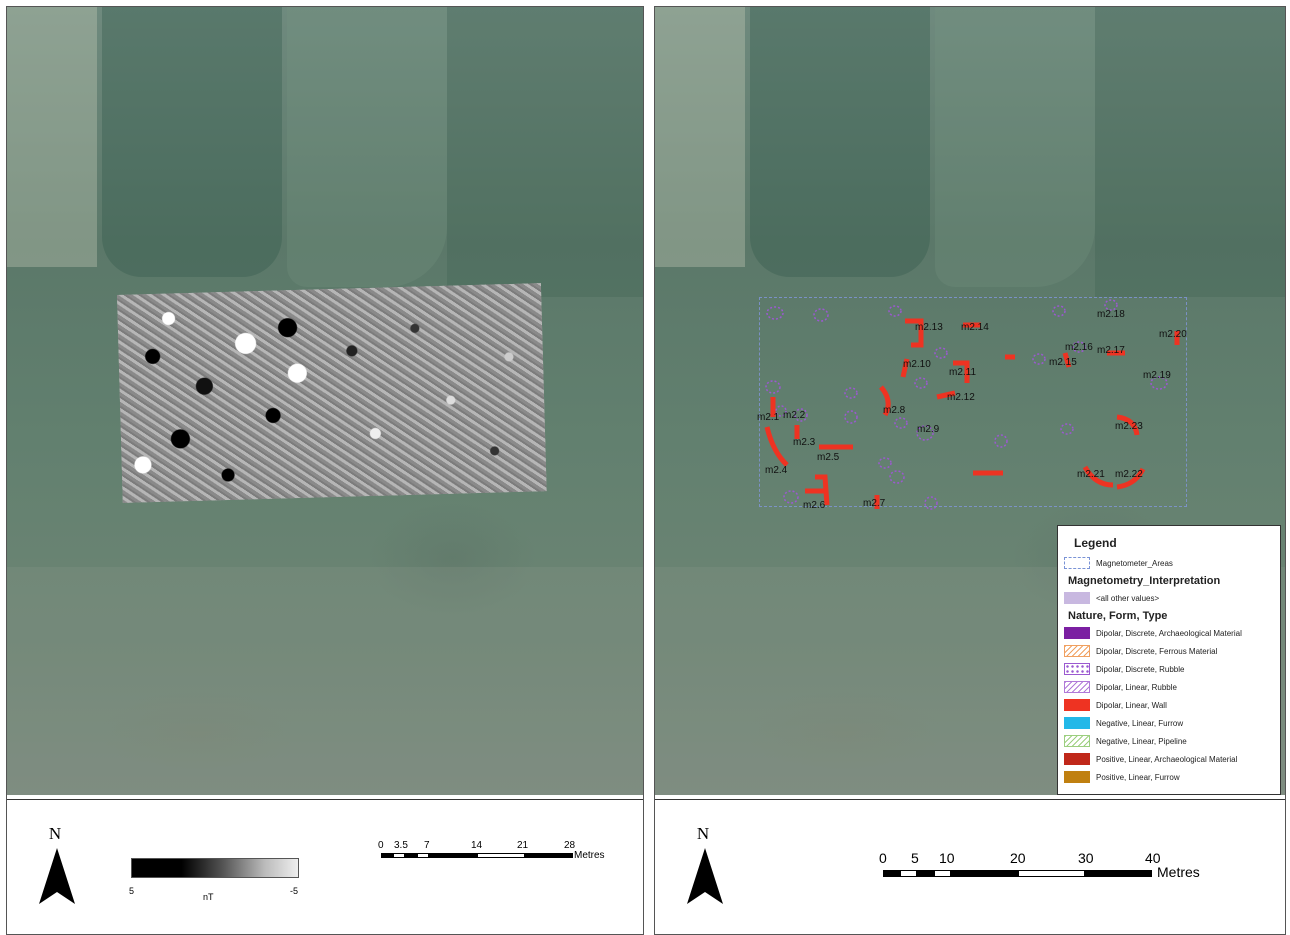 The width and height of the screenshot is (1290, 935). What do you see at coordinates (1134, 563) in the screenshot?
I see `legend-label: Magnetometer_Areas` at bounding box center [1134, 563].